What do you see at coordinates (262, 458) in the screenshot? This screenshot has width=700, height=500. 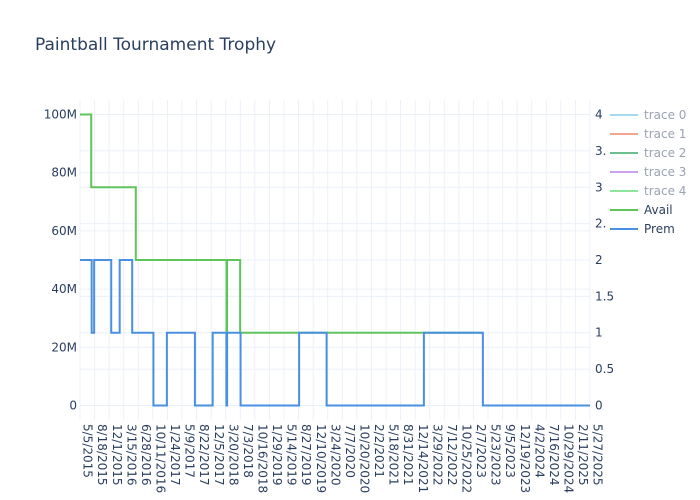 I see `x-tick-label: 10/16/2018` at bounding box center [262, 458].